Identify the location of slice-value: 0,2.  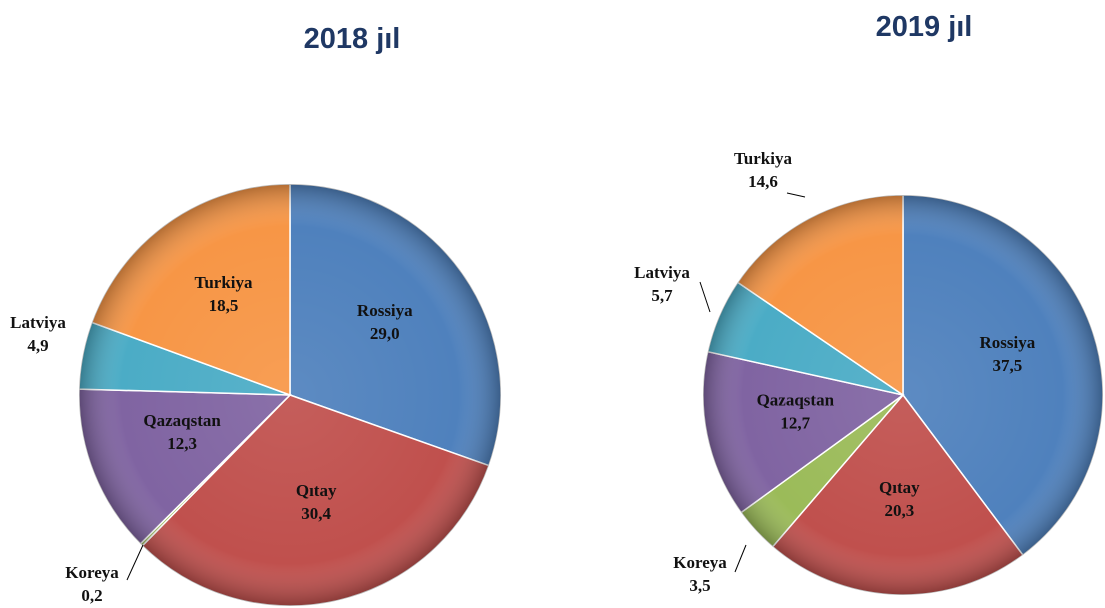
(91, 595).